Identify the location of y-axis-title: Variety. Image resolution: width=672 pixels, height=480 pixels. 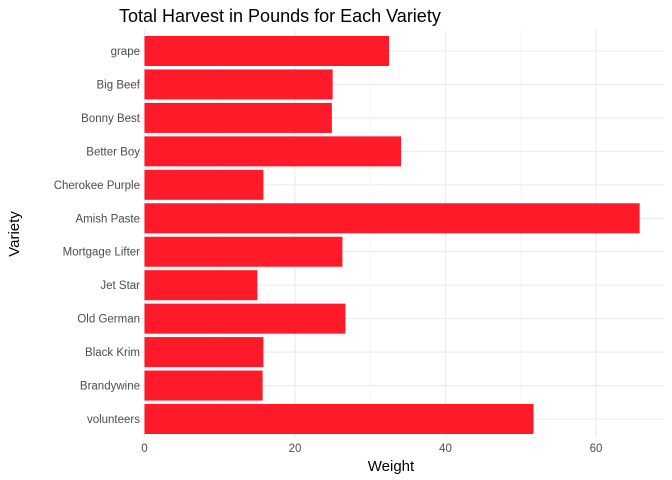
(14, 234).